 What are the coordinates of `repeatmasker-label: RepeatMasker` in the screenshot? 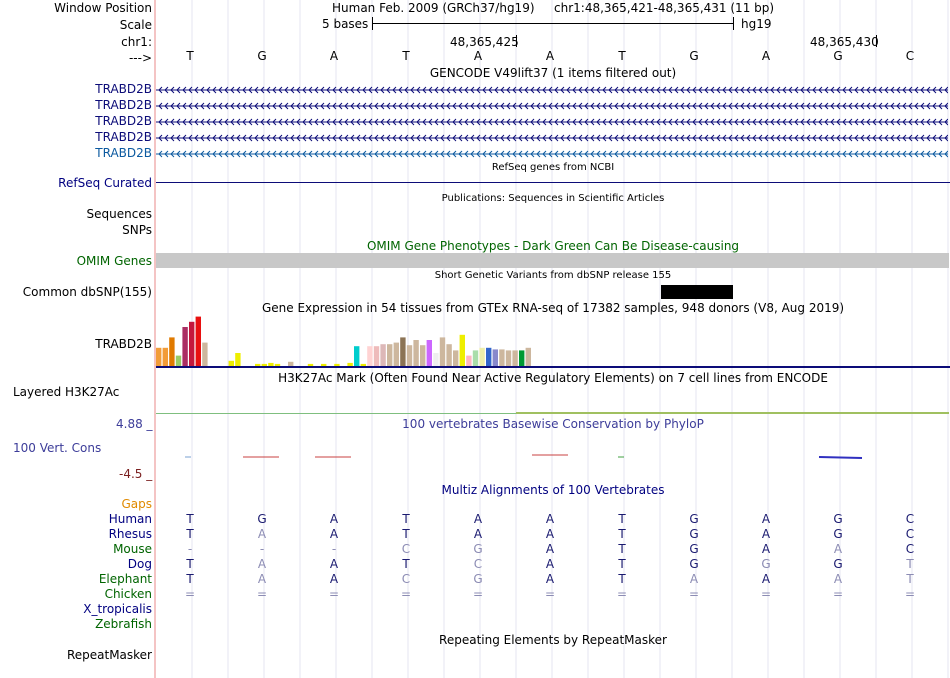 It's located at (109, 655).